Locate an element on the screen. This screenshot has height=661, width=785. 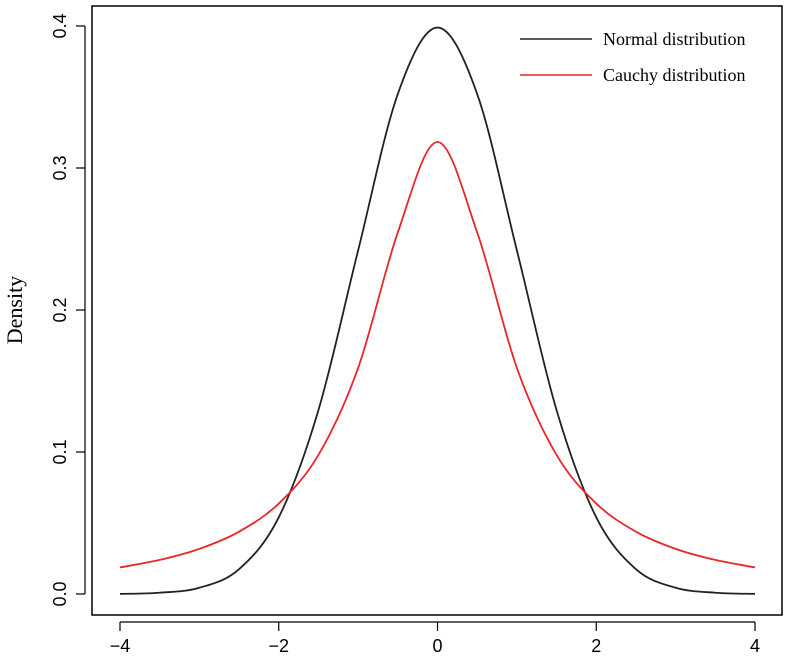
y-tick-label: 0.2 is located at coordinates (60, 309).